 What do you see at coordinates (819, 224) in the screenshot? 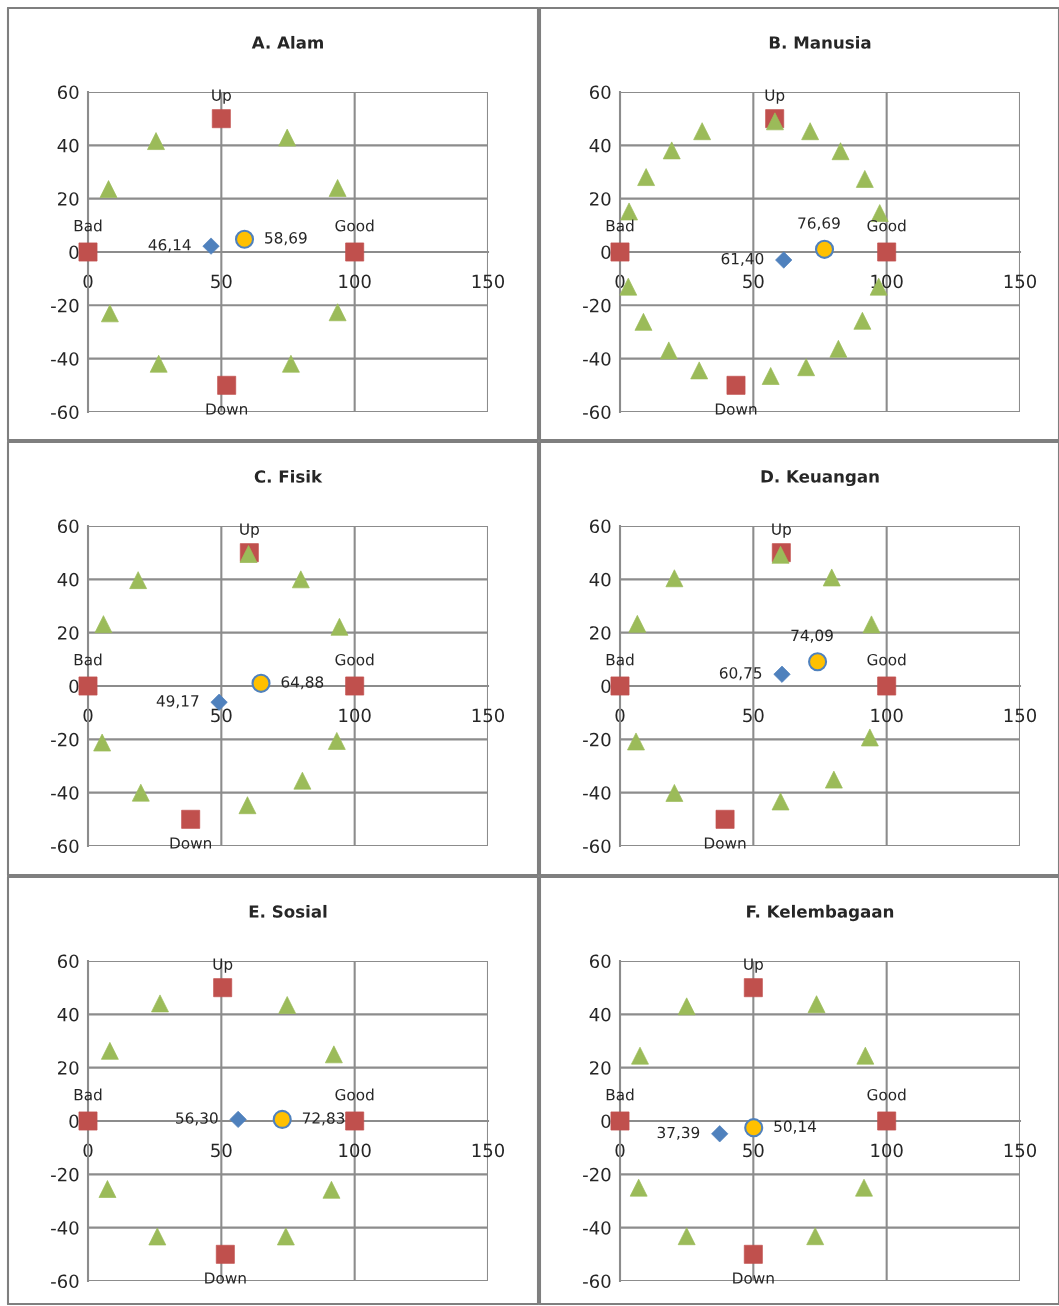
I see `annotation: 76,69` at bounding box center [819, 224].